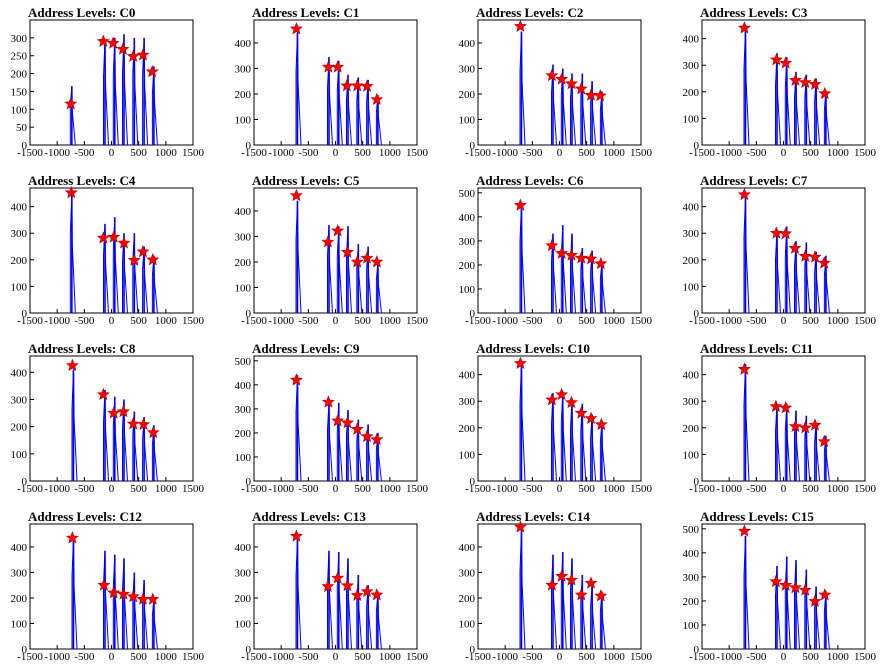 The height and width of the screenshot is (672, 896). I want to click on chart-title: Address Levels: C6, so click(530, 180).